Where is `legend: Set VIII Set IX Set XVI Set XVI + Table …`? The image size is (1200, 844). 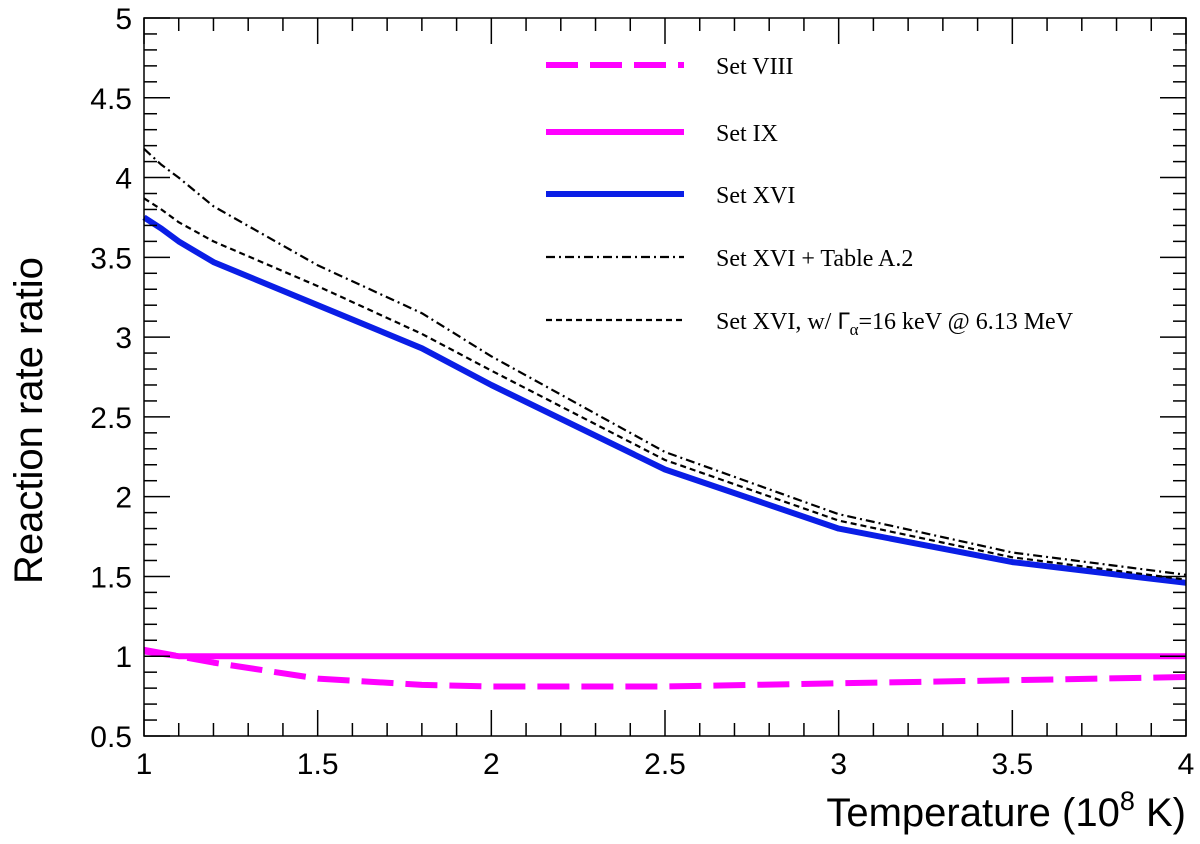 legend: Set VIII Set IX Set XVI Set XVI + Table … is located at coordinates (810, 196).